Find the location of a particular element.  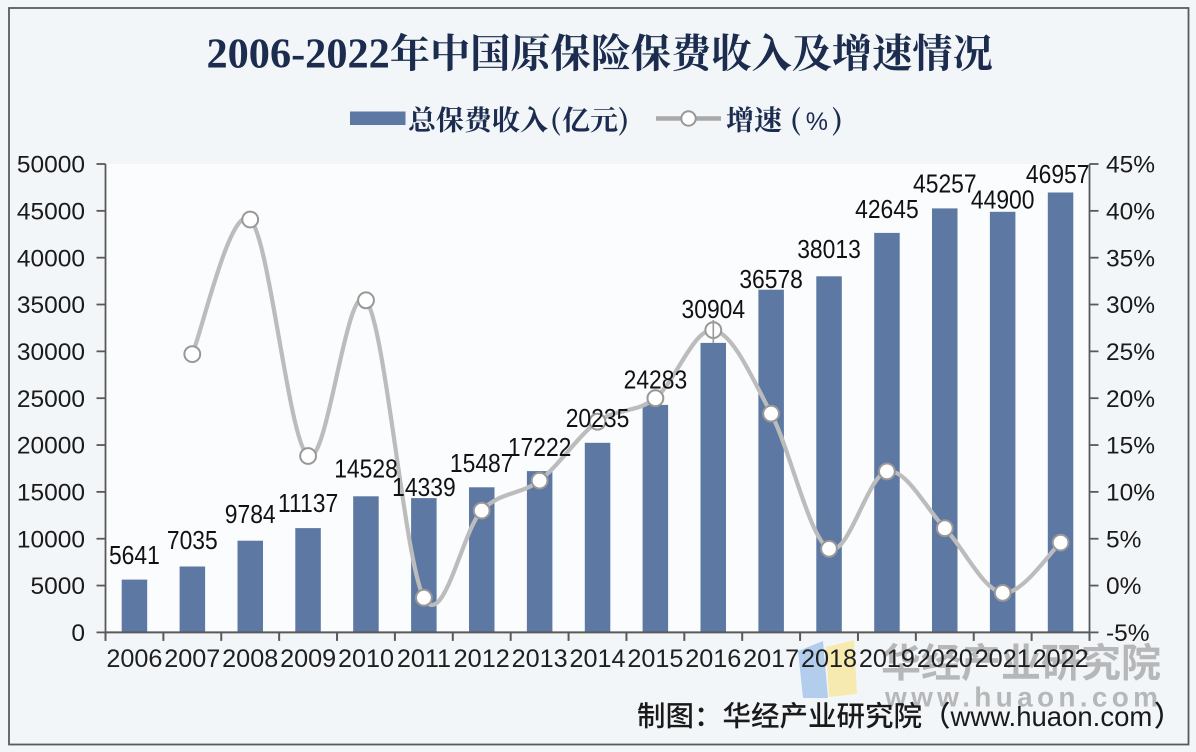

svg-text: 14339 is located at coordinates (424, 488).